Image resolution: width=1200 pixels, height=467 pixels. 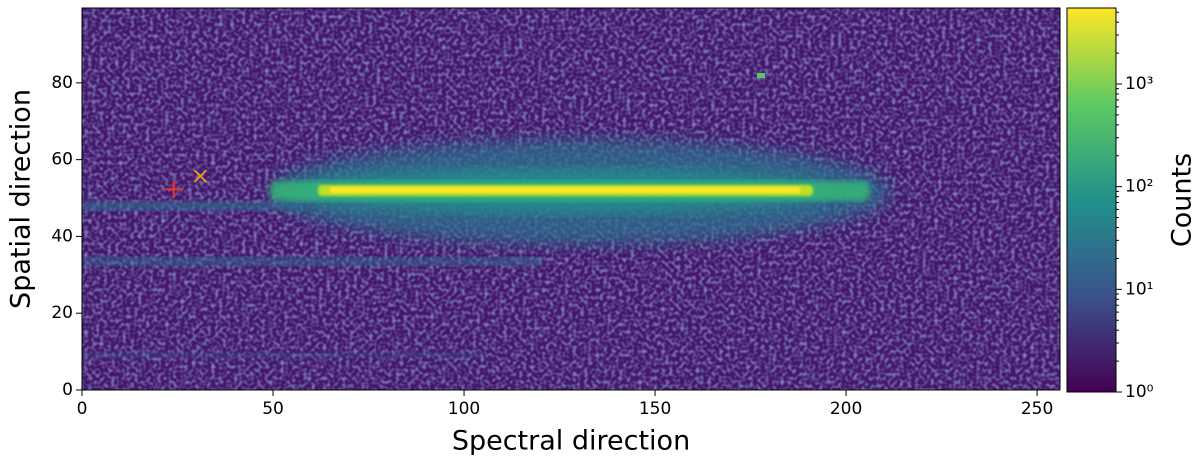 What do you see at coordinates (1139, 392) in the screenshot?
I see `colorbar-tick-label: 10⁰` at bounding box center [1139, 392].